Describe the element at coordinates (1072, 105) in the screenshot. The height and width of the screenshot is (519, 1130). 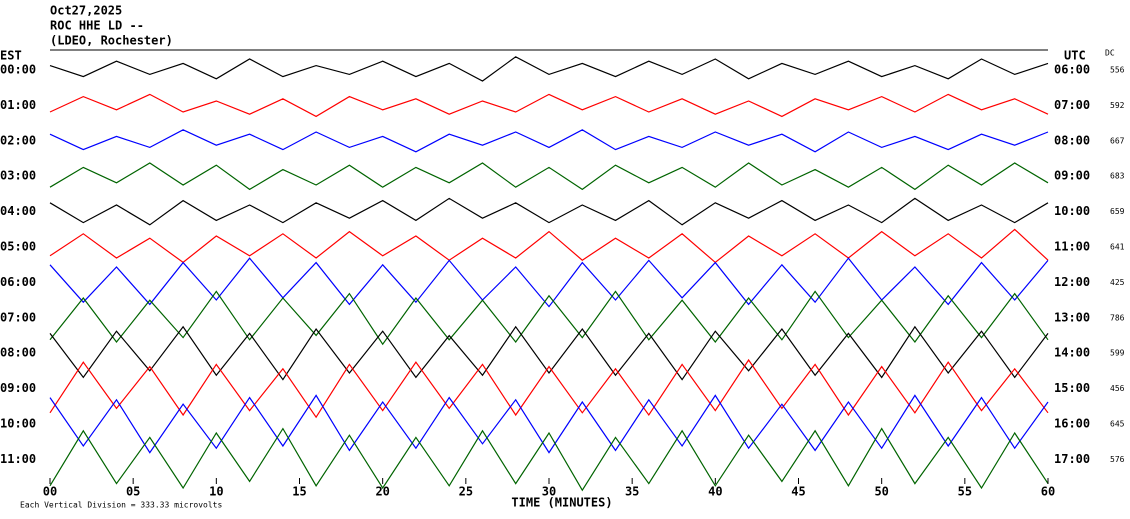
I see `utc-label: 07:00` at that location.